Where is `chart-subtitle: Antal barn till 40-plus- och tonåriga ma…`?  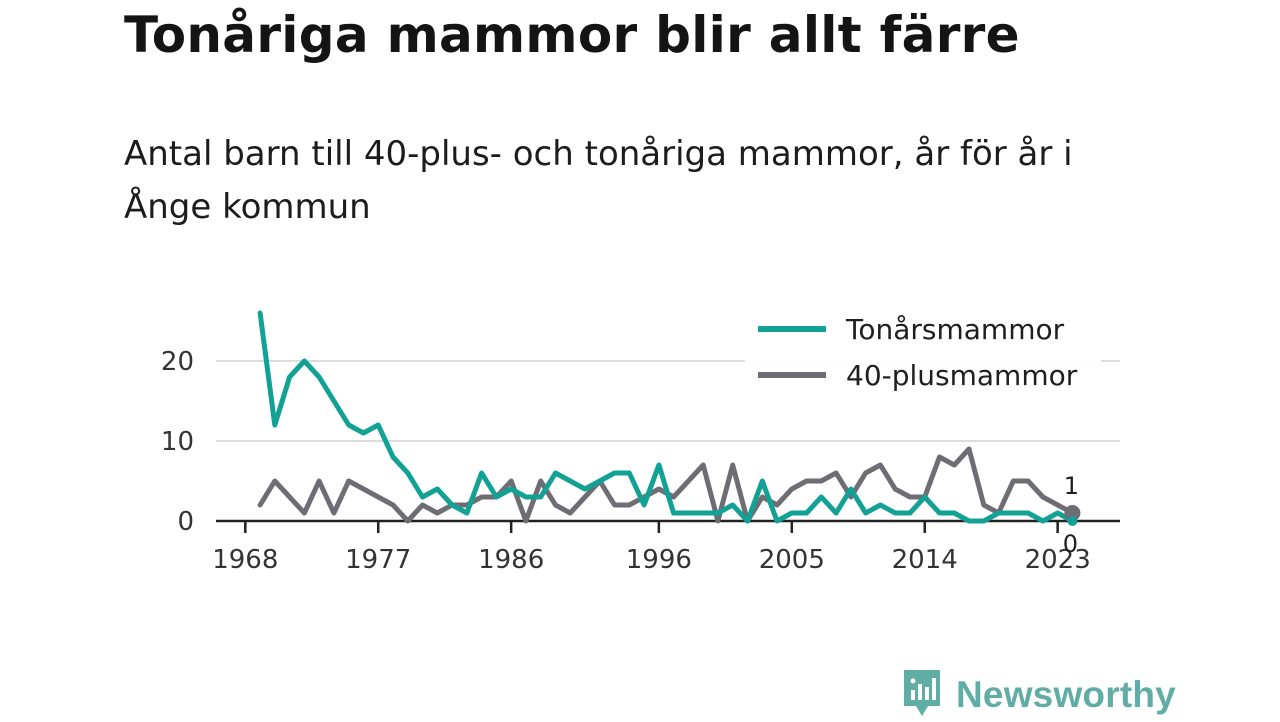 chart-subtitle: Antal barn till 40-plus- och tonåriga ma… is located at coordinates (598, 180).